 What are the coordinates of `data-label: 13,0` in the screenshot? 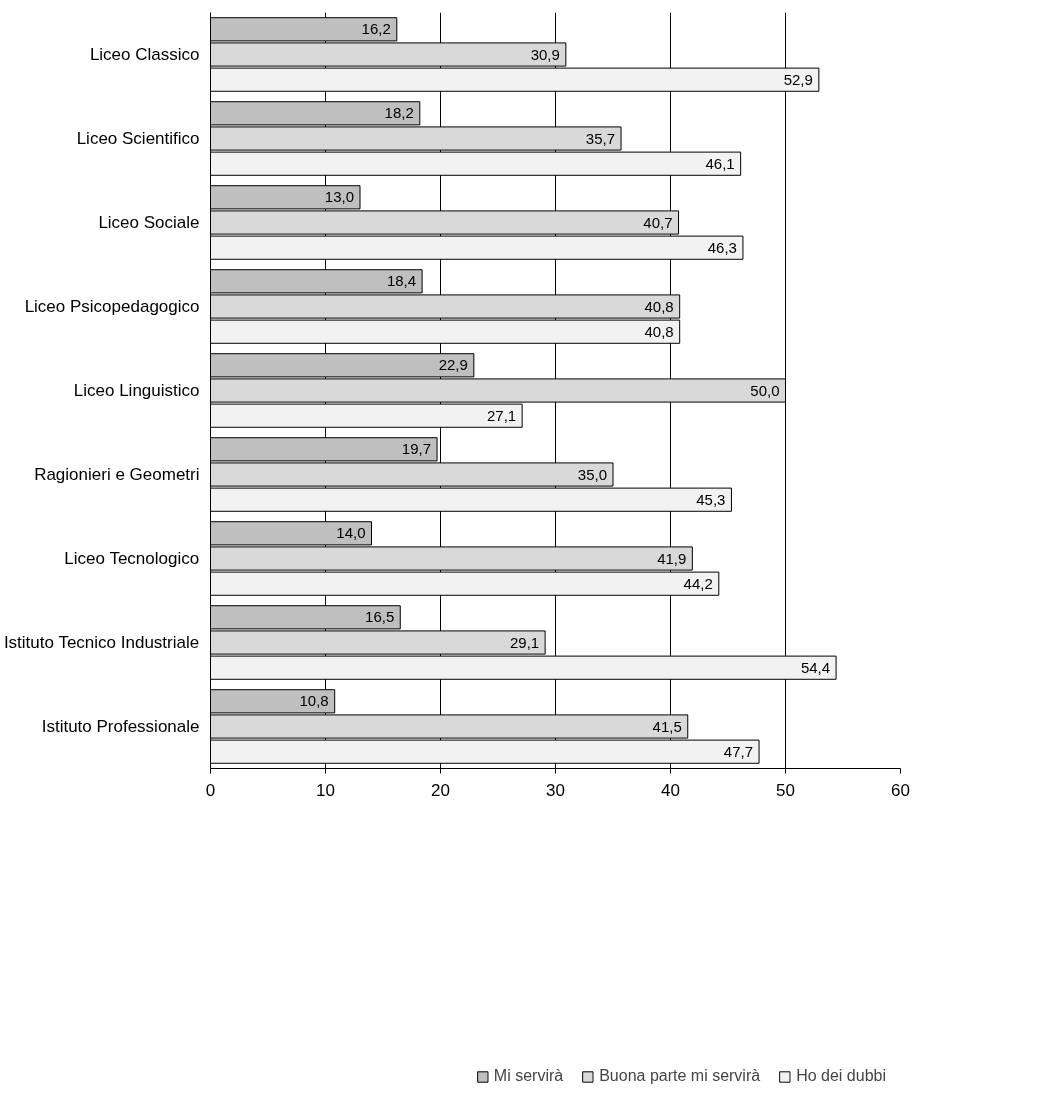 It's located at (339, 197).